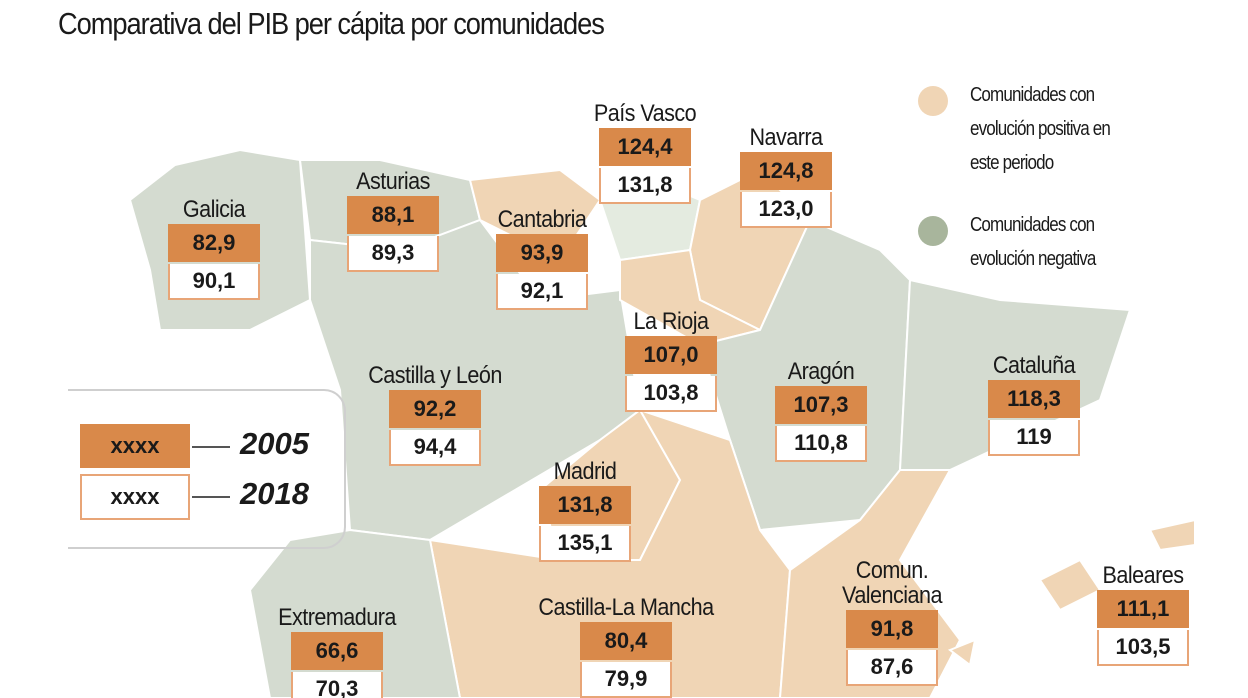  What do you see at coordinates (393, 215) in the screenshot?
I see `value-2005: 88,1` at bounding box center [393, 215].